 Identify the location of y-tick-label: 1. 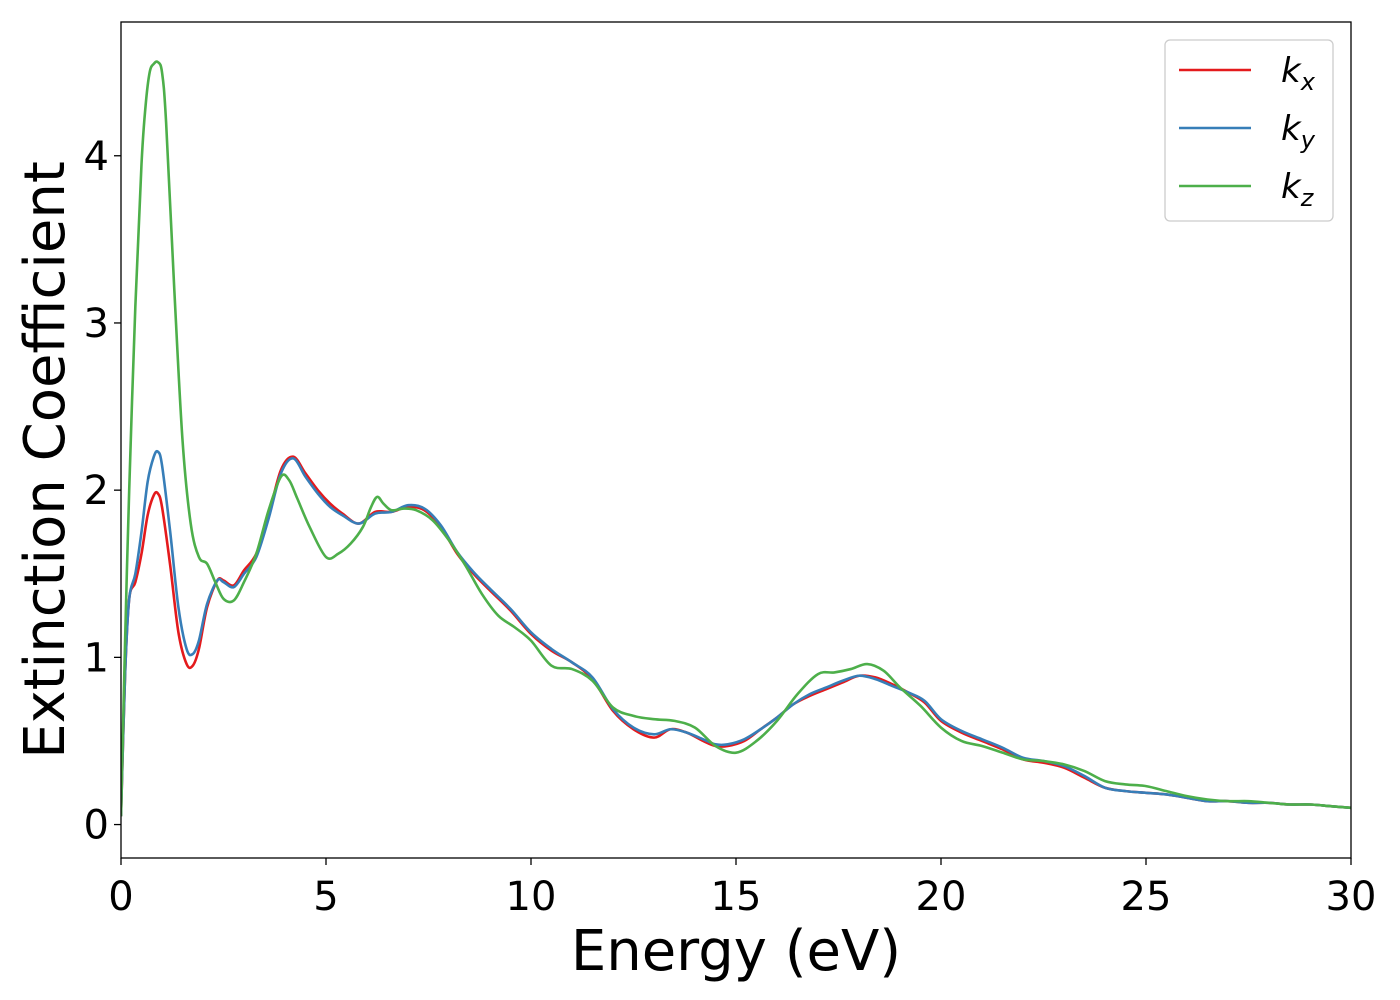
(96, 658).